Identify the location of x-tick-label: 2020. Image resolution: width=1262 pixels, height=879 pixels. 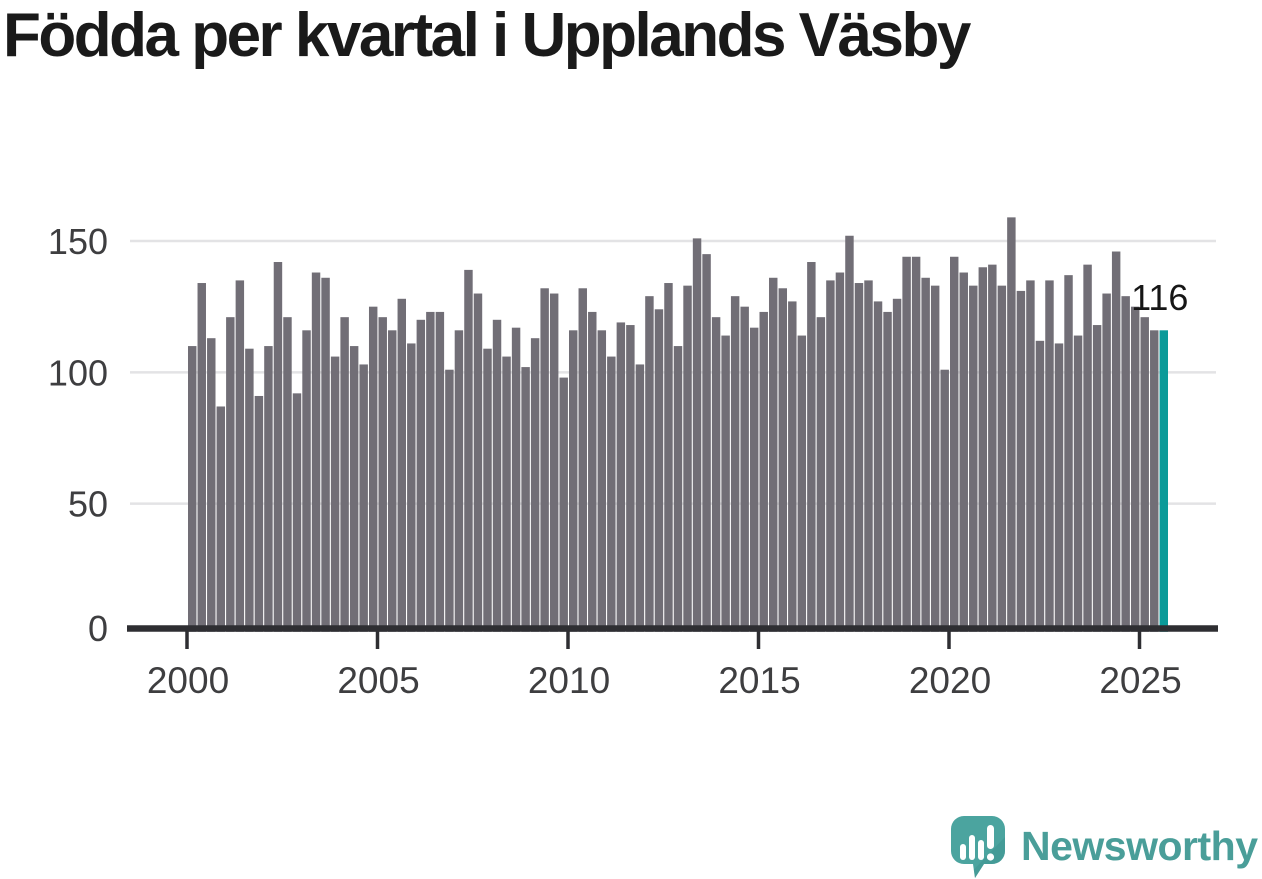
(950, 680).